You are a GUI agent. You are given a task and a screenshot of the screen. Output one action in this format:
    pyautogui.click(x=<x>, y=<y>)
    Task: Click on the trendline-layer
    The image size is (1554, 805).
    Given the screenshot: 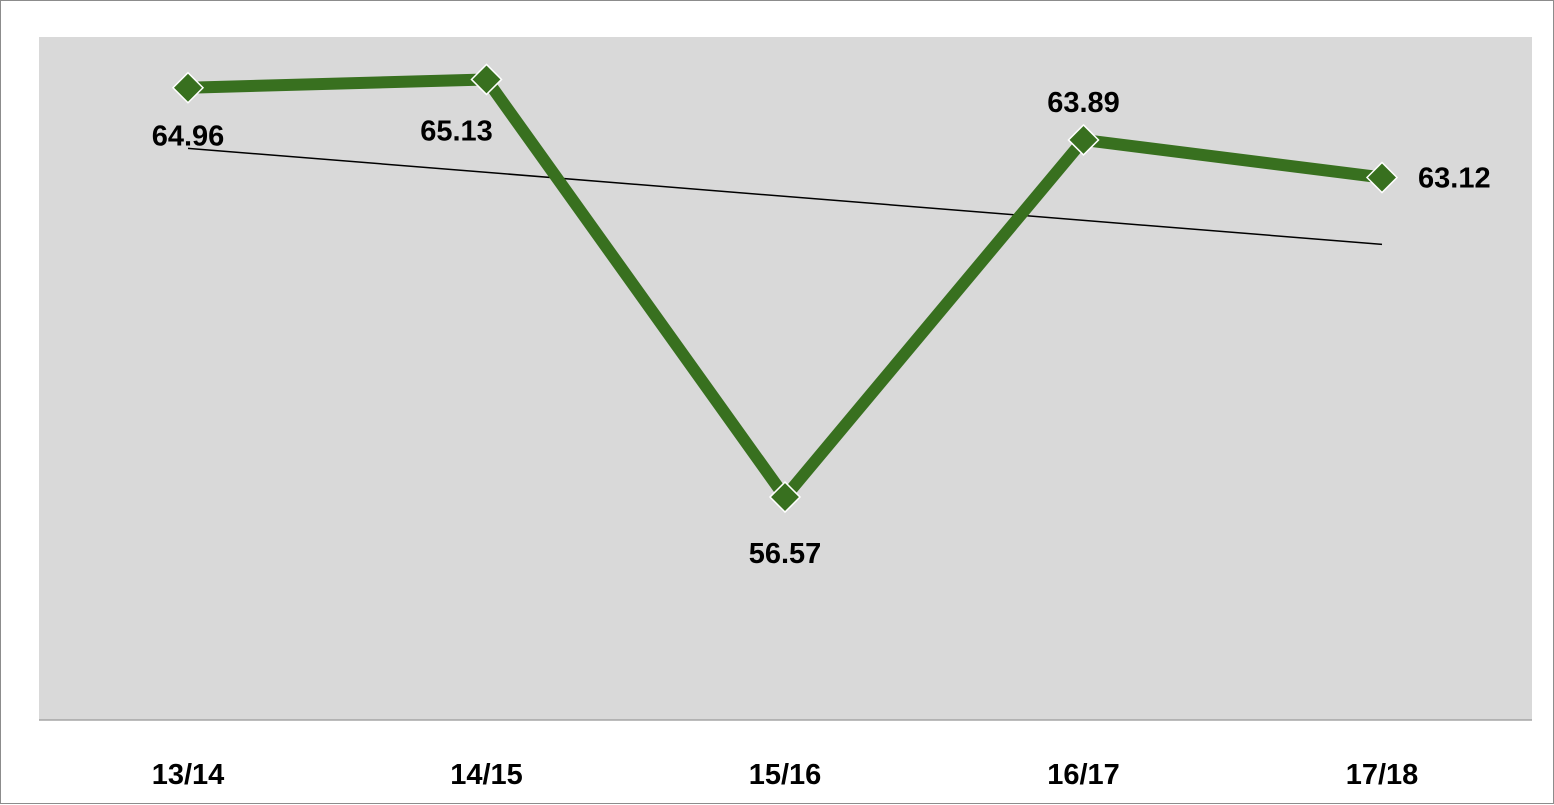 What is the action you would take?
    pyautogui.click(x=785, y=196)
    